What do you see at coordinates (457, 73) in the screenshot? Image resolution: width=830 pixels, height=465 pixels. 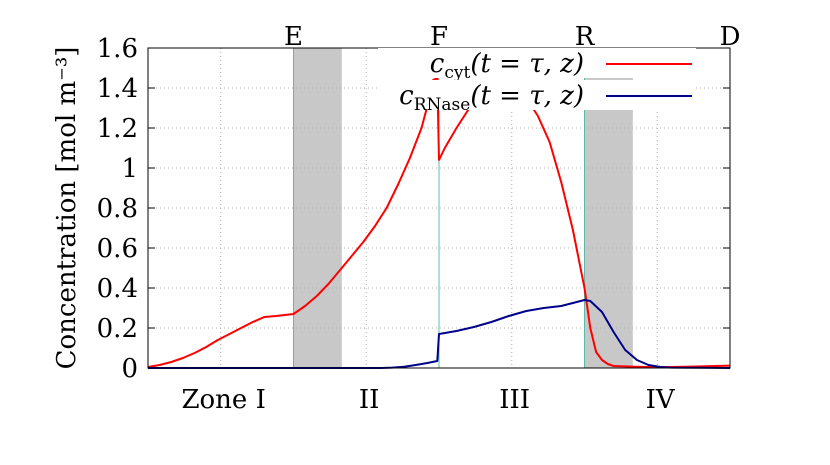 I see `legend-label-subscript: cyt` at bounding box center [457, 73].